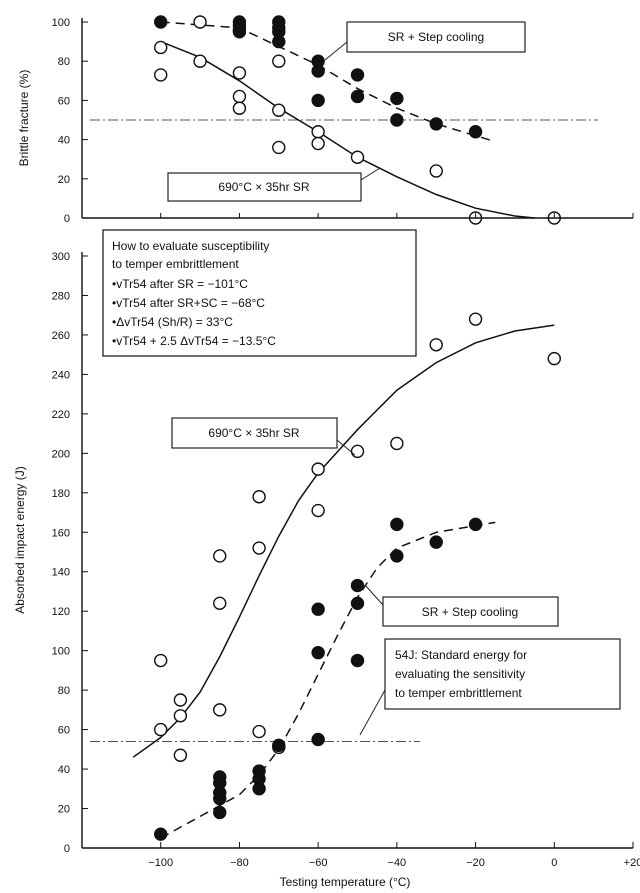 The height and width of the screenshot is (893, 640). What do you see at coordinates (61, 494) in the screenshot?
I see `y-tick-label: 180` at bounding box center [61, 494].